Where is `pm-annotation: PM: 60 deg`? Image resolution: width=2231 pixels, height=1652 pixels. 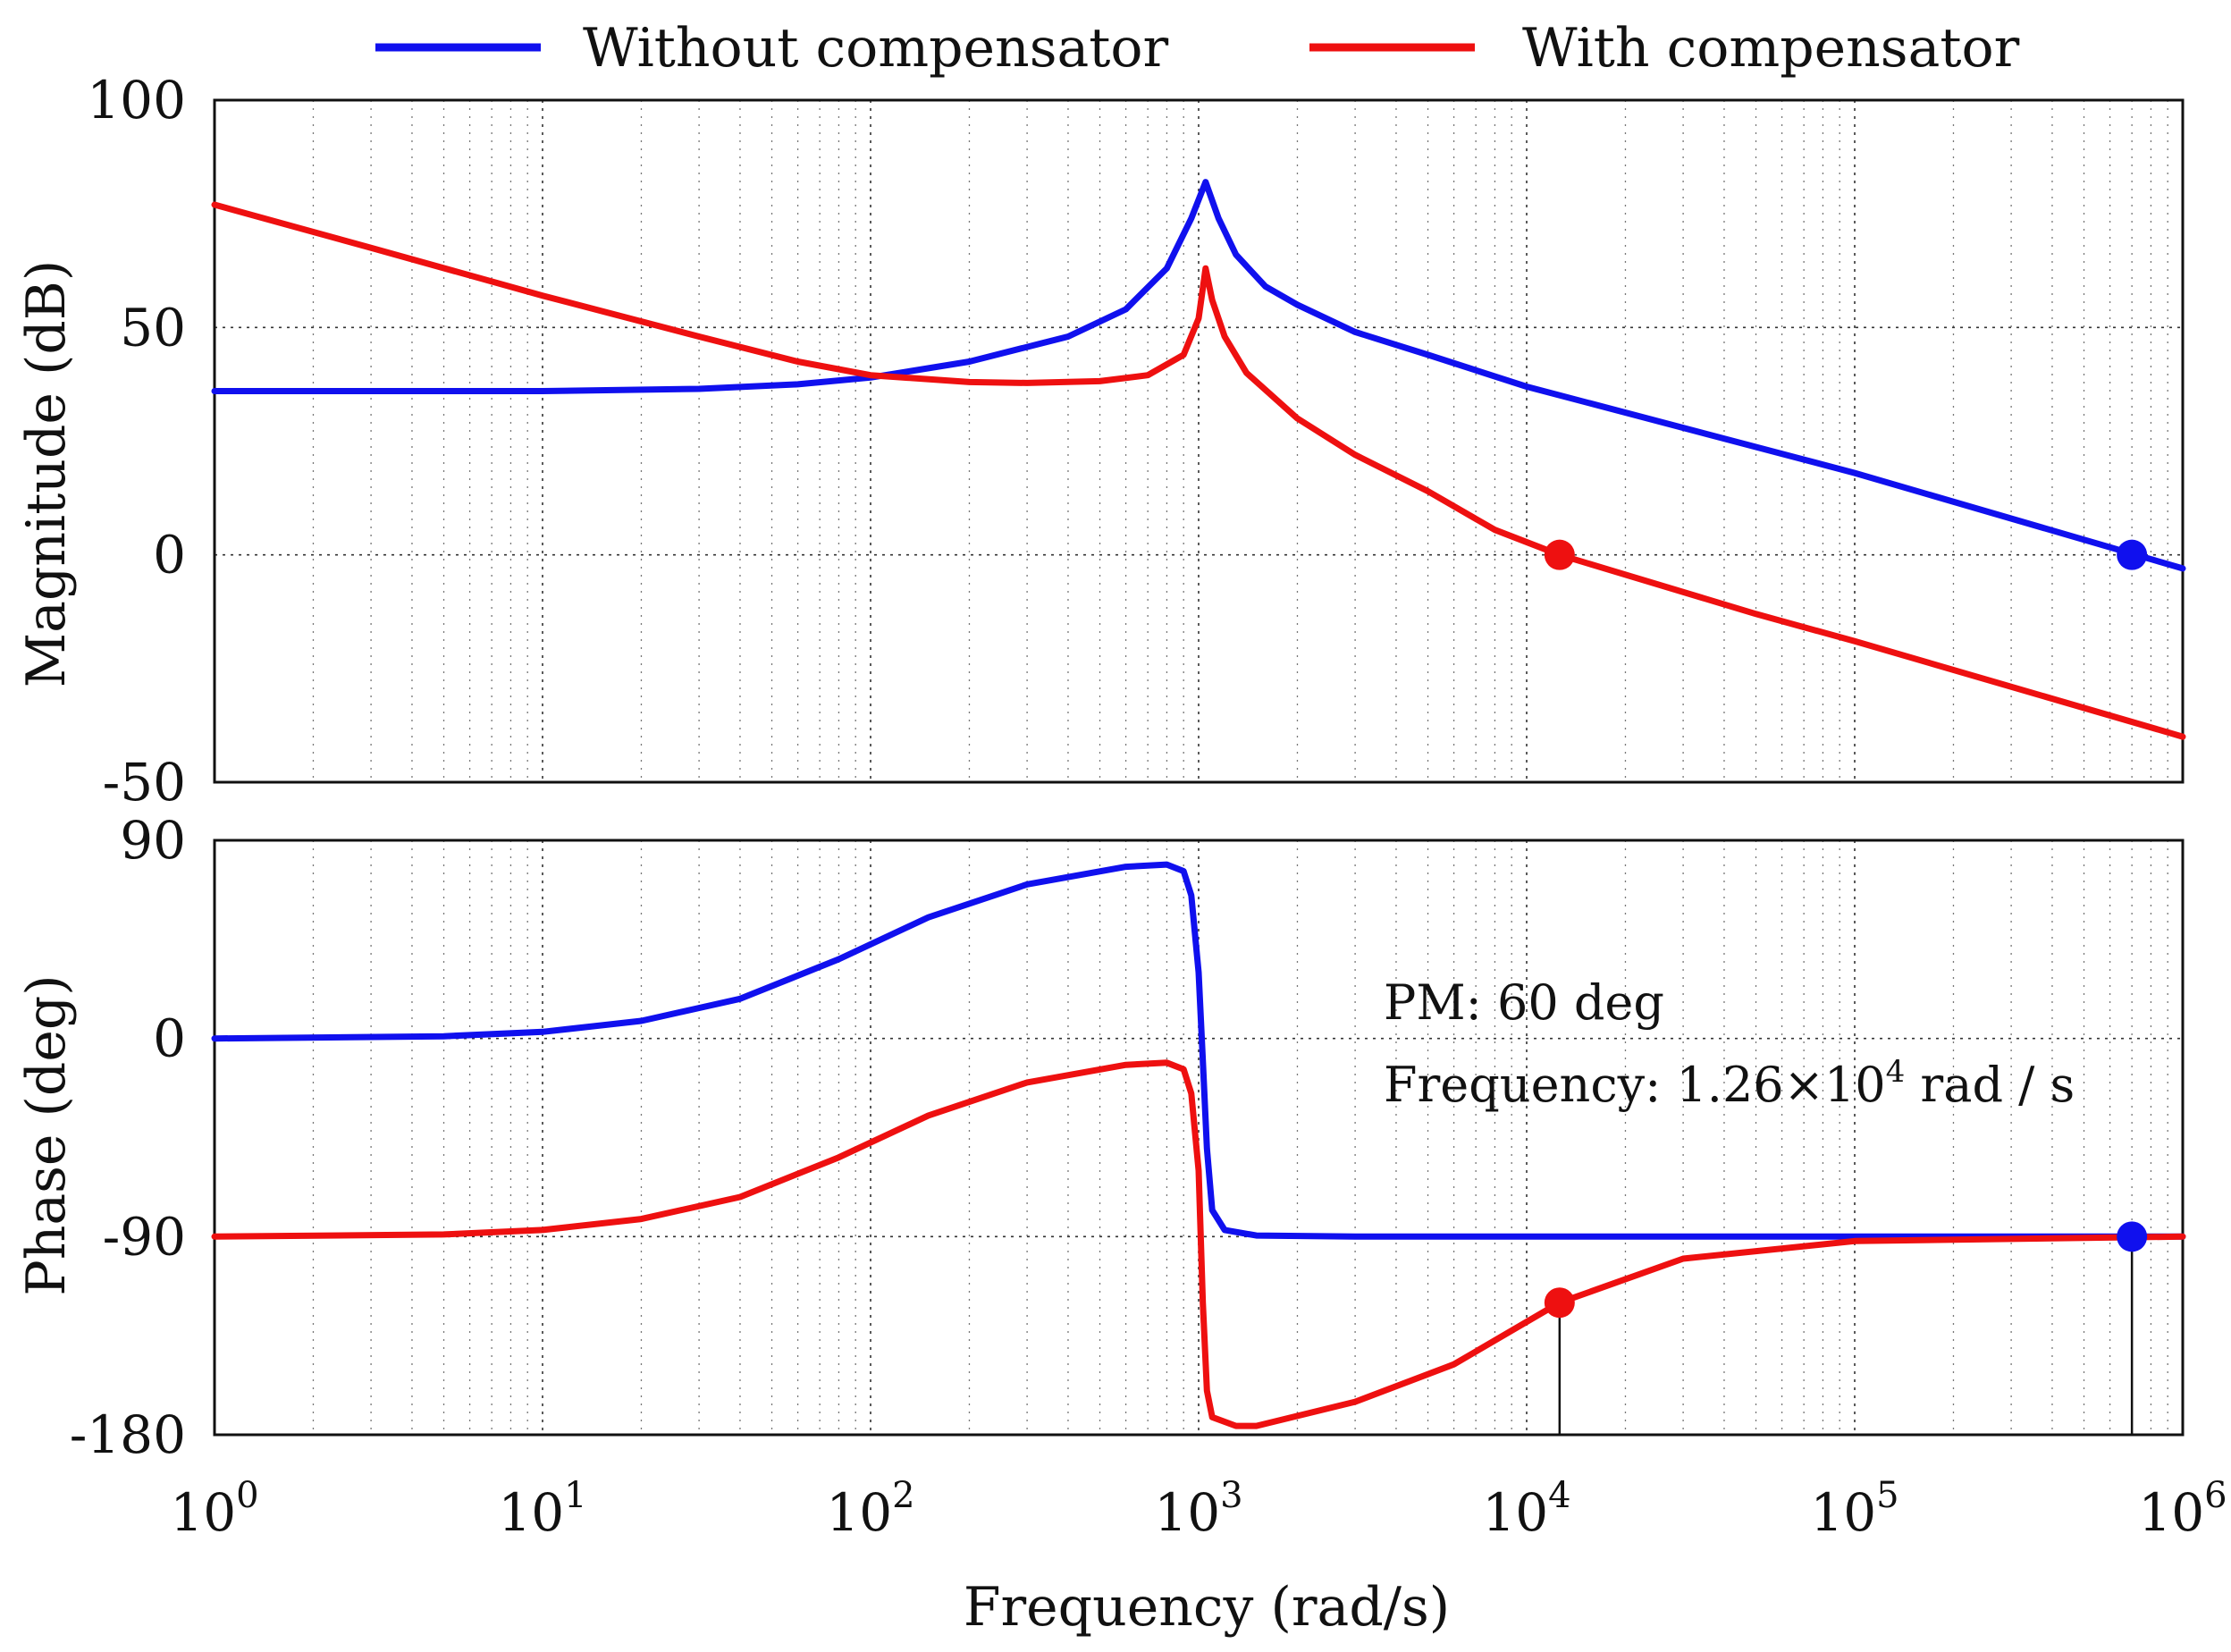
pm-annotation: PM: 60 deg is located at coordinates (1524, 1002).